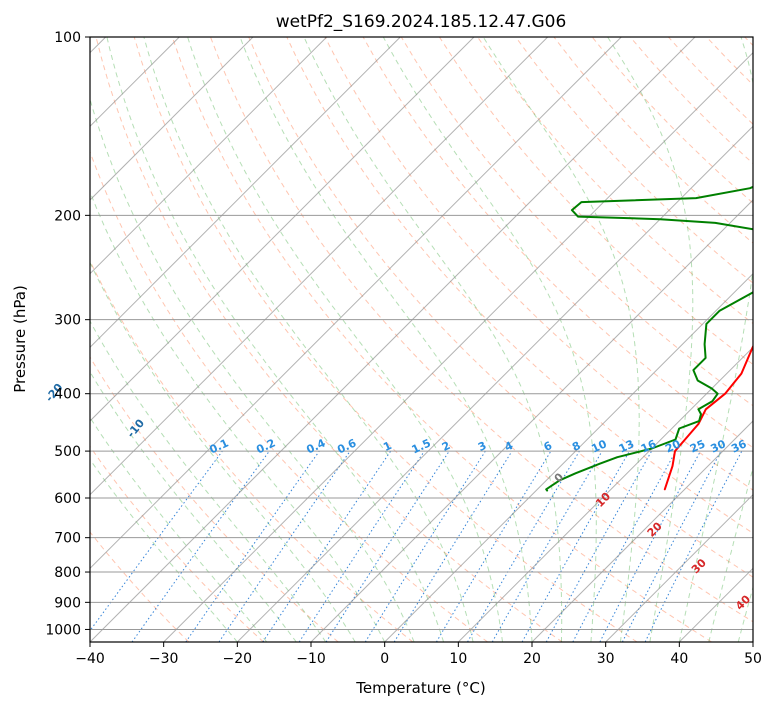 Image resolution: width=775 pixels, height=712 pixels. What do you see at coordinates (67, 321) in the screenshot?
I see `y-tick-label: 300` at bounding box center [67, 321].